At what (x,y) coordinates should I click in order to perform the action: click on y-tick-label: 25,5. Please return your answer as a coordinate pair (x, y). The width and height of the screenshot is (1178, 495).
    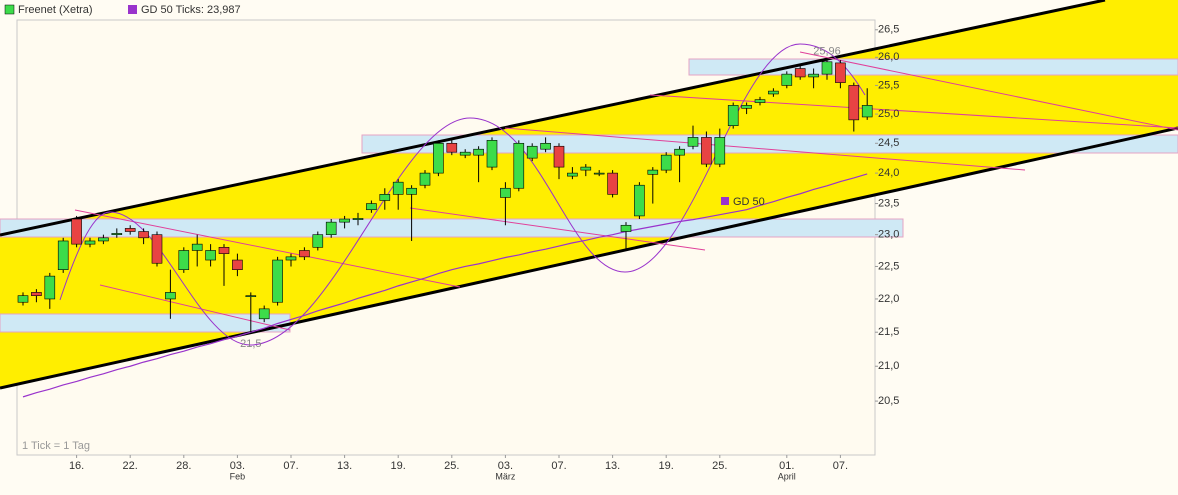
    Looking at the image, I should click on (888, 85).